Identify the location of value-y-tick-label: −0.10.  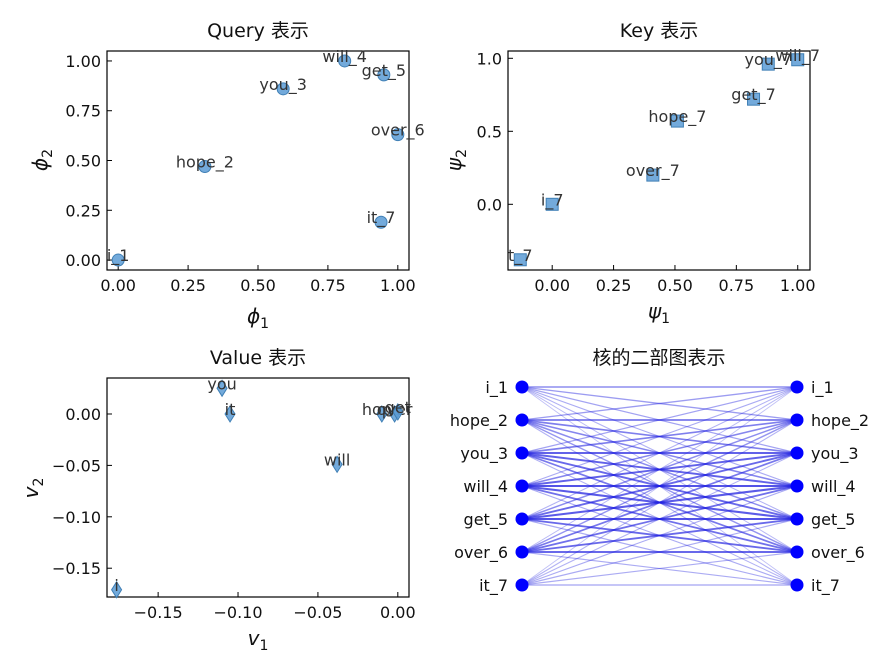
(76, 517).